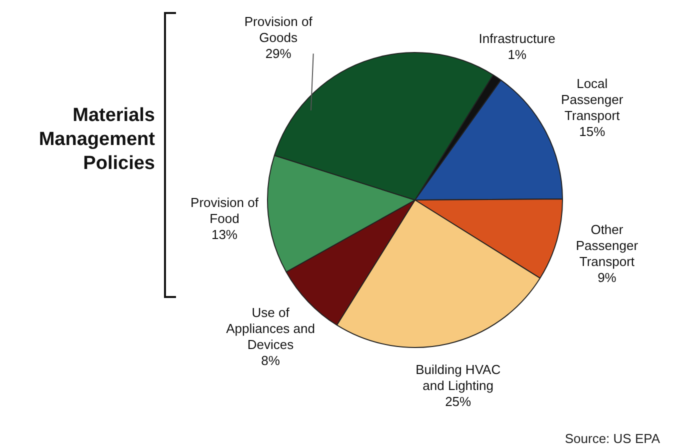 This screenshot has height=448, width=674. I want to click on data-label: 9%, so click(607, 277).